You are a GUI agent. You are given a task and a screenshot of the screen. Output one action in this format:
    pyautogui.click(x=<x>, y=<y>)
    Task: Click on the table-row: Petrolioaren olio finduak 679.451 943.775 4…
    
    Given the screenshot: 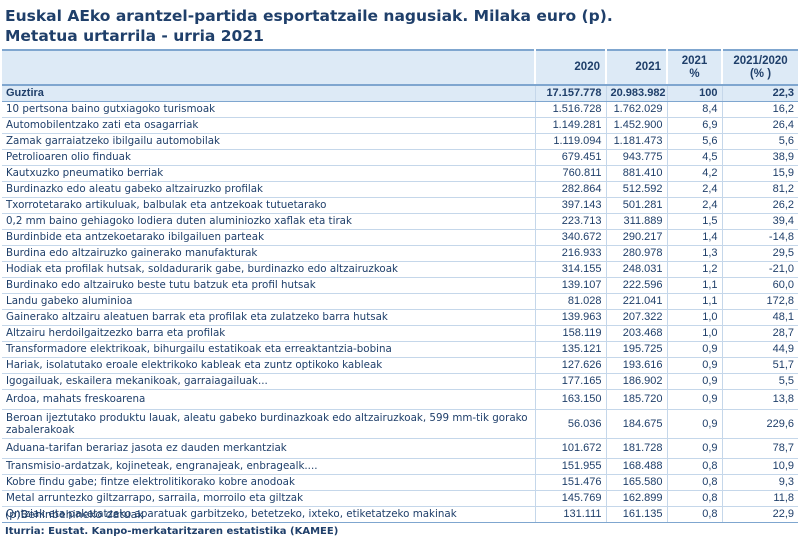 What is the action you would take?
    pyautogui.click(x=400, y=157)
    